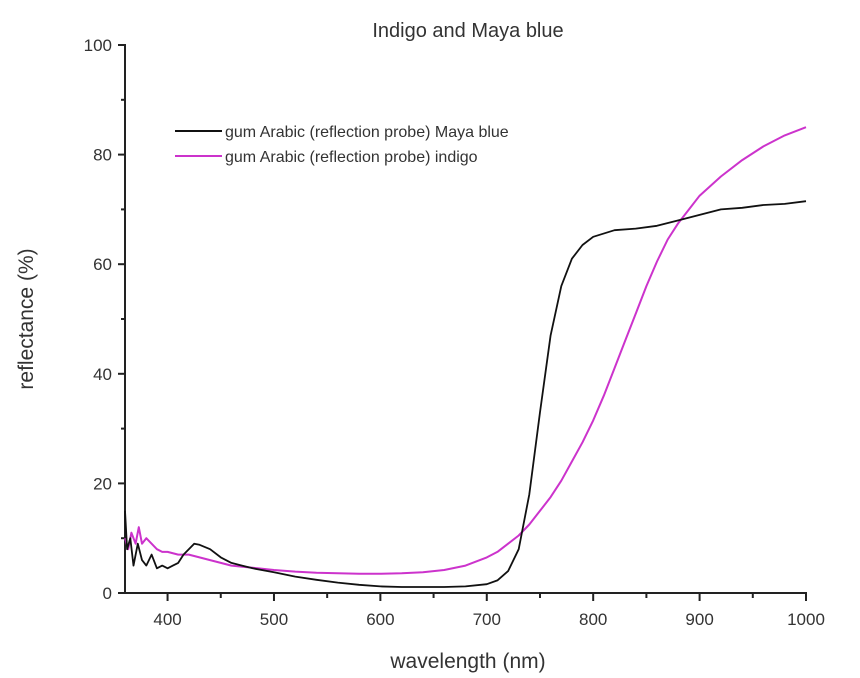 This screenshot has height=678, width=860. Describe the element at coordinates (107, 593) in the screenshot. I see `y-tick-label: 0` at that location.